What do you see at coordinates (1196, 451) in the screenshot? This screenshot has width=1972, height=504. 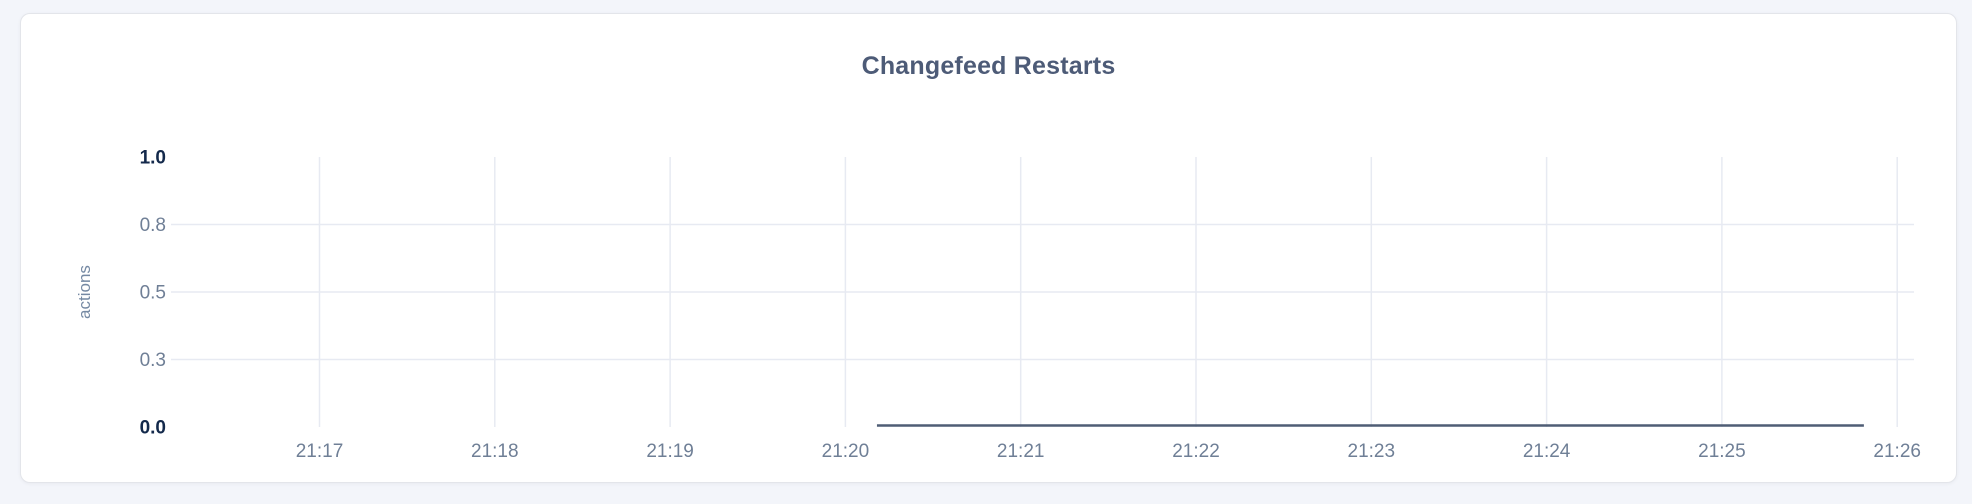 I see `x-tick-label: 21:22` at bounding box center [1196, 451].